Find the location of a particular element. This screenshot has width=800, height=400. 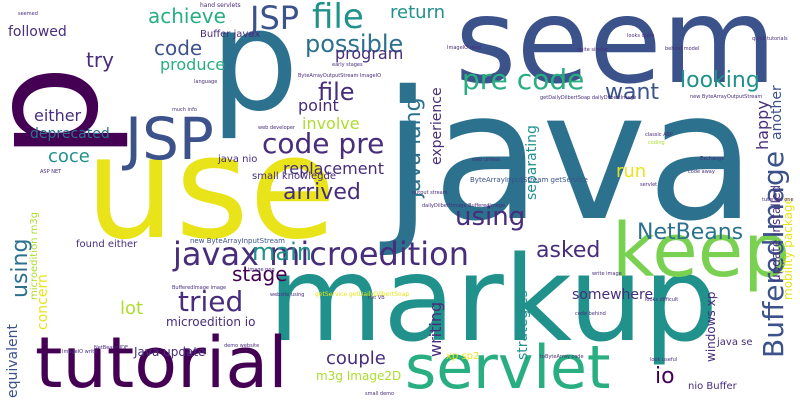

word: java se is located at coordinates (735, 342).